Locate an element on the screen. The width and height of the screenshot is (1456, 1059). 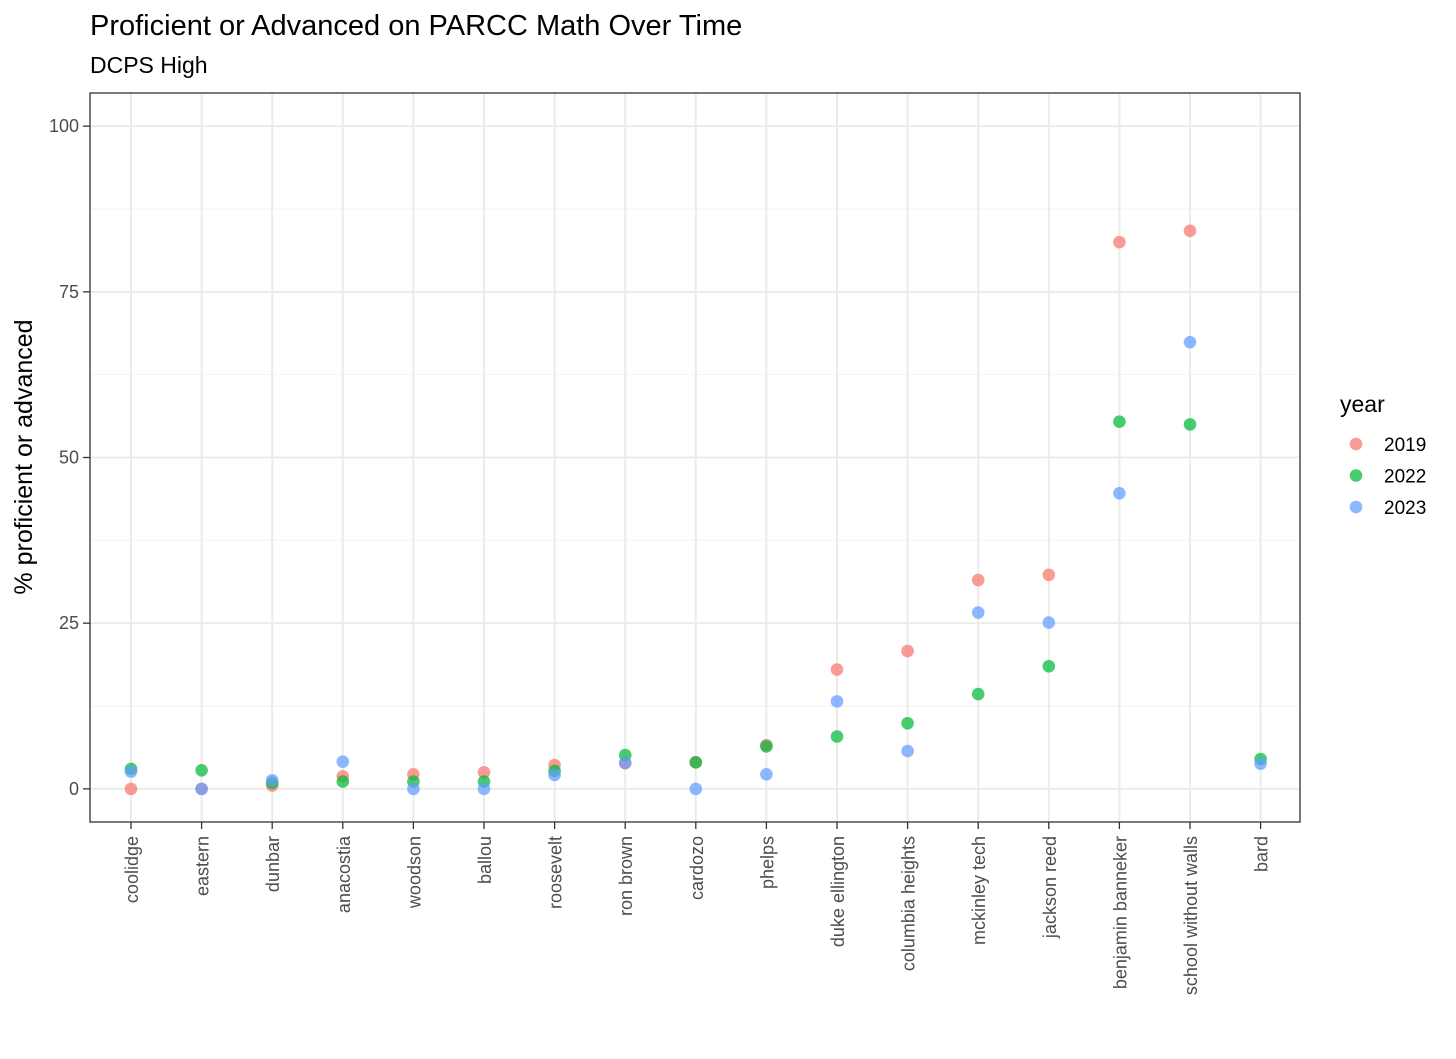
legend-label-2023: 2023 is located at coordinates (1405, 508).